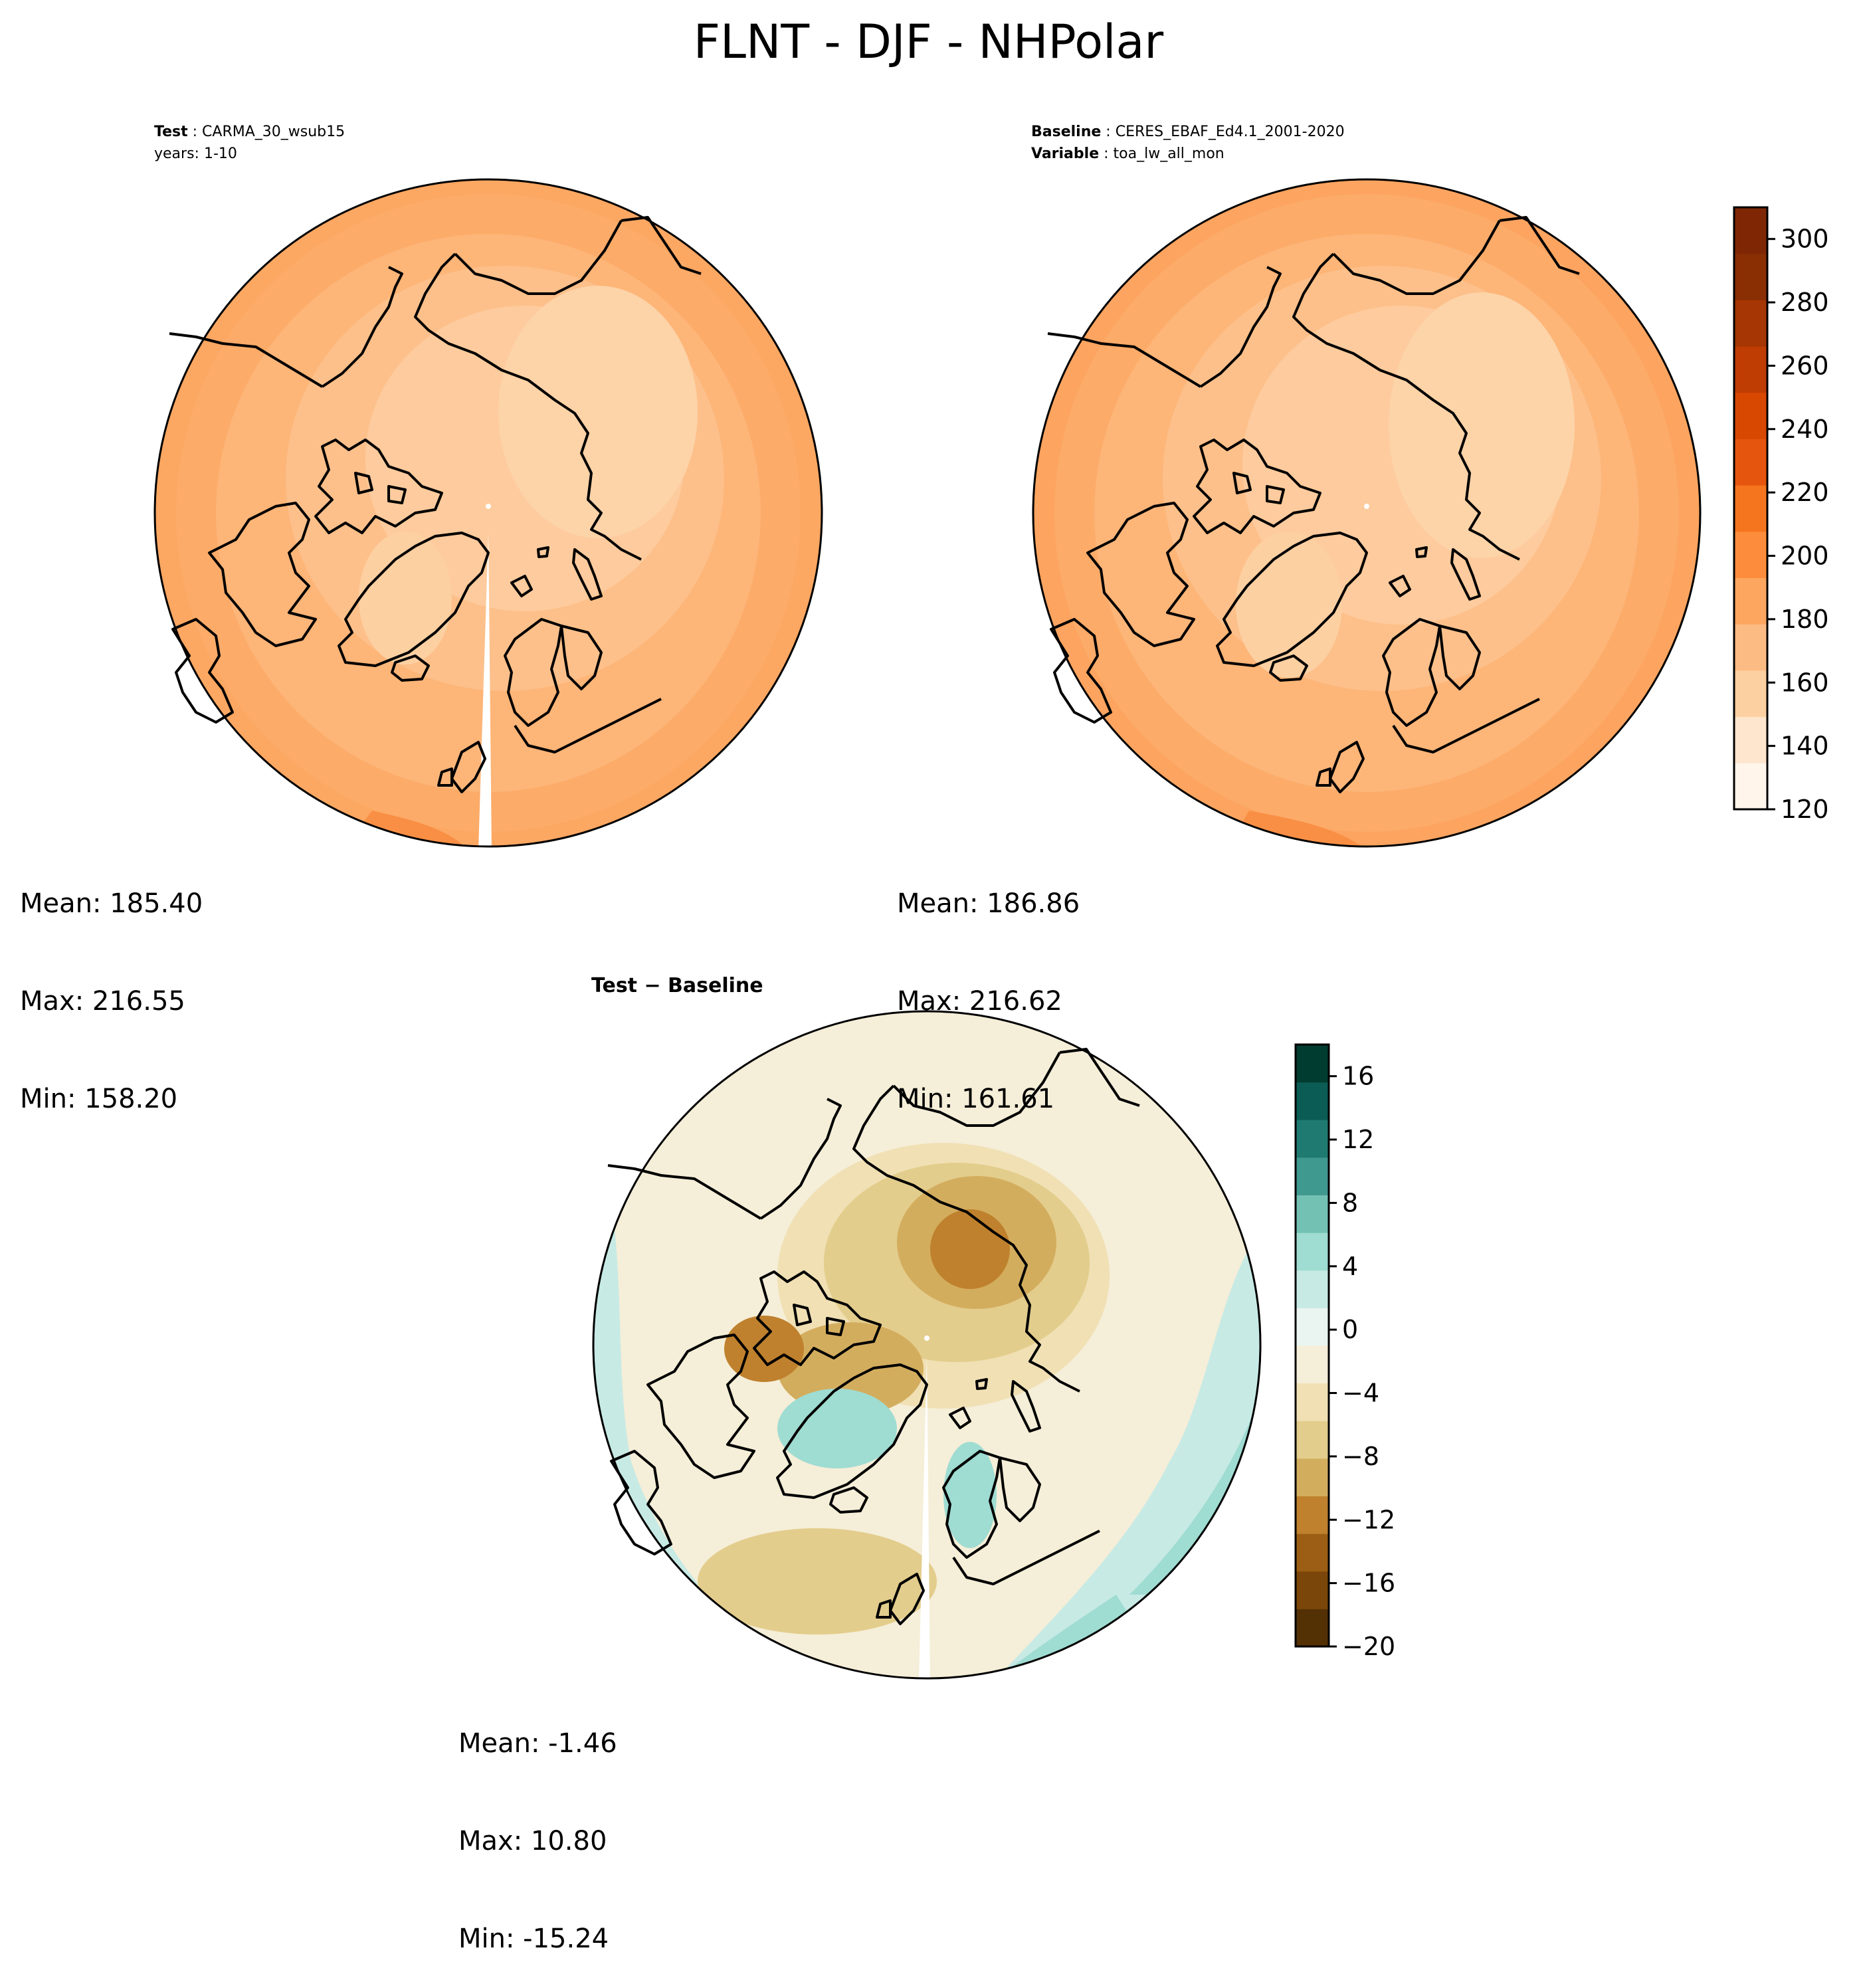  Describe the element at coordinates (1805, 810) in the screenshot. I see `colorbar-main-tick-label: 120` at that location.